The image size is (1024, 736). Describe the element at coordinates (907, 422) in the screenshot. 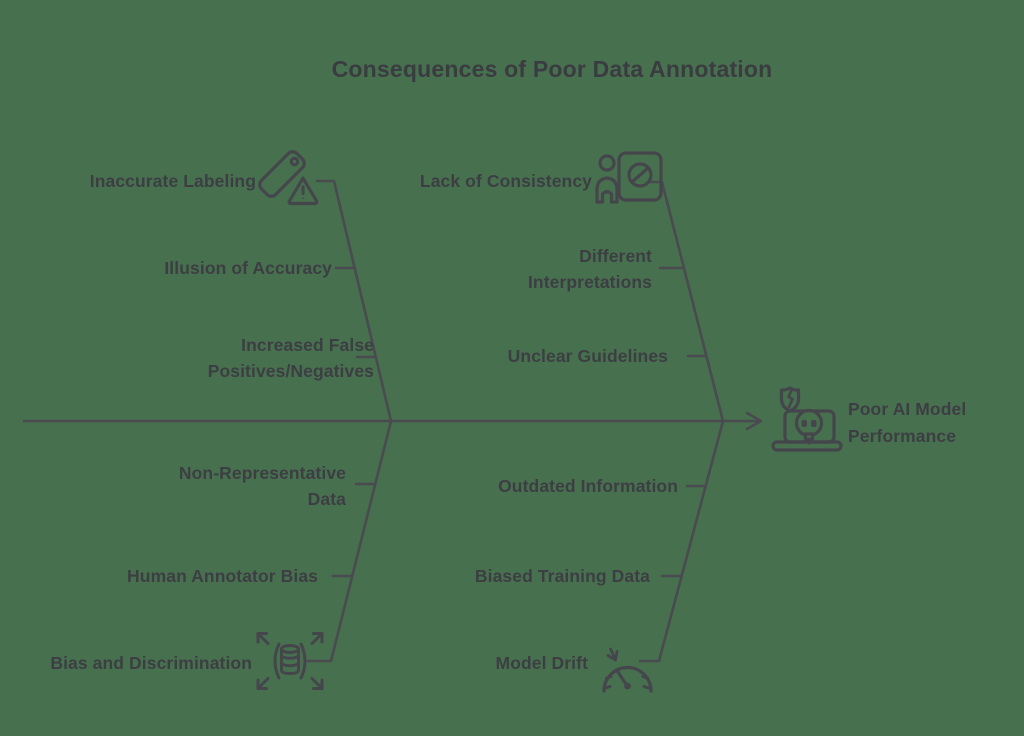

I see `effect-label-poor-ai-model-performance: Poor AI Model Performance` at that location.